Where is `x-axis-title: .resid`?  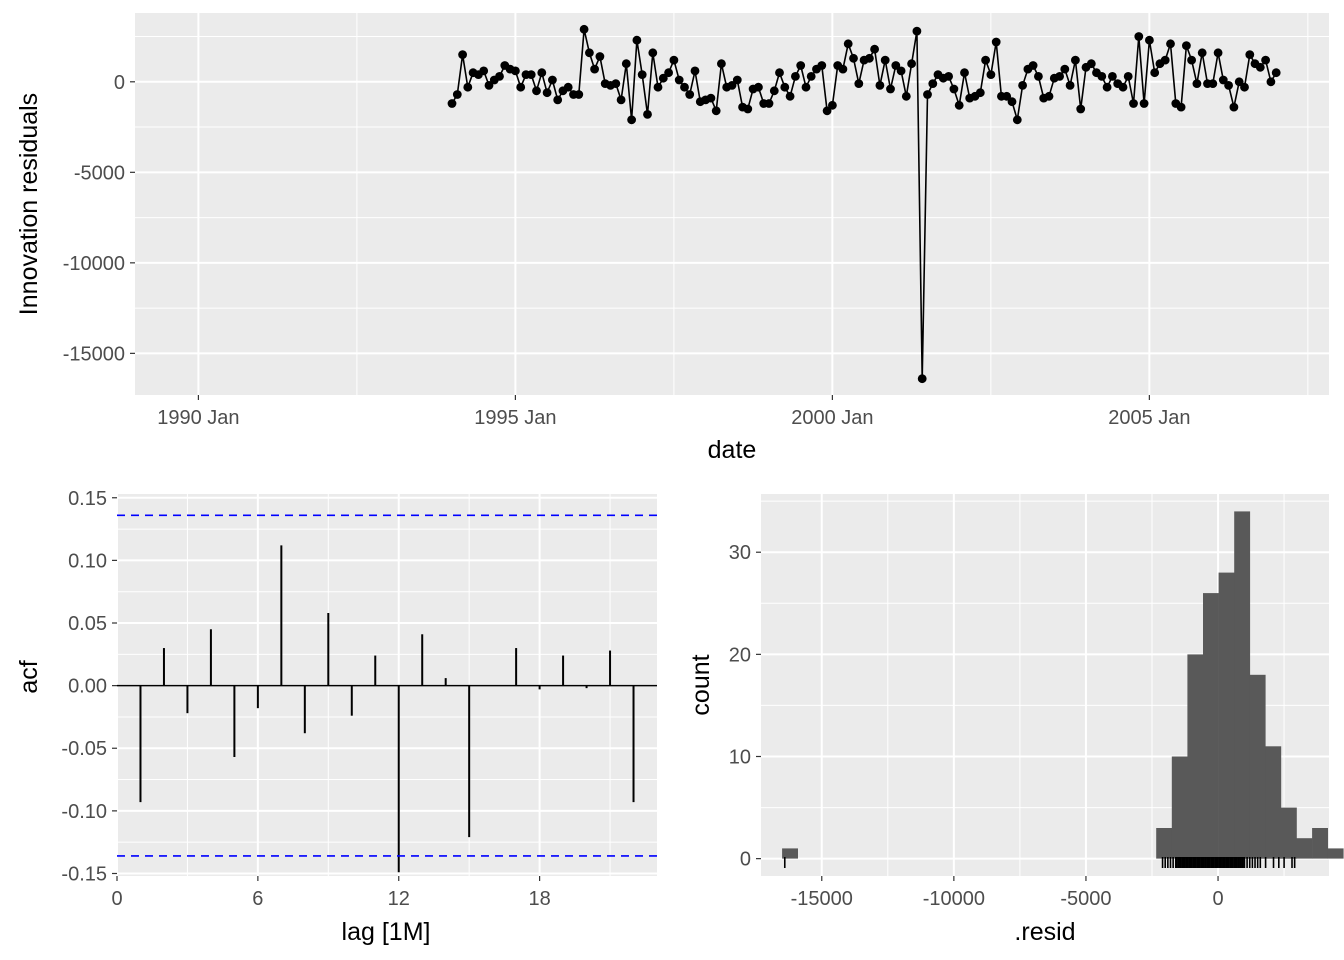
x-axis-title: .resid is located at coordinates (1044, 932).